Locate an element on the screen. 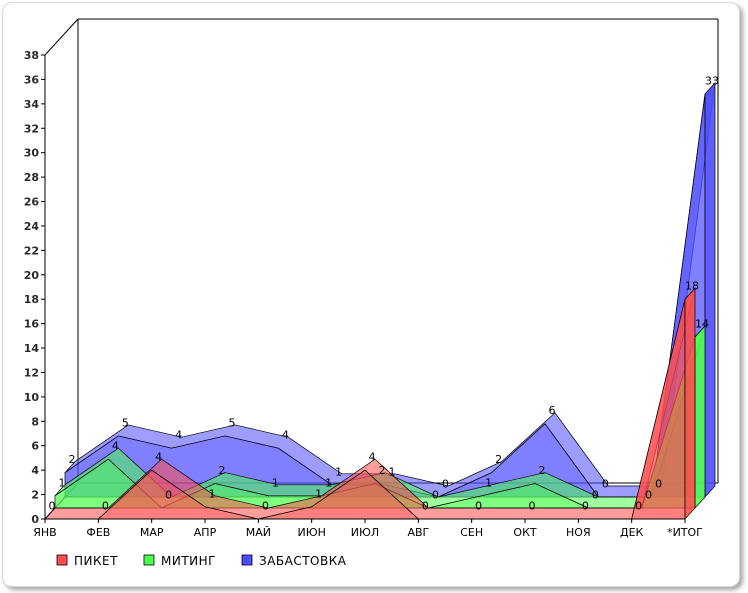 This screenshot has height=593, width=748. x-tick-label: ОКТ is located at coordinates (524, 532).